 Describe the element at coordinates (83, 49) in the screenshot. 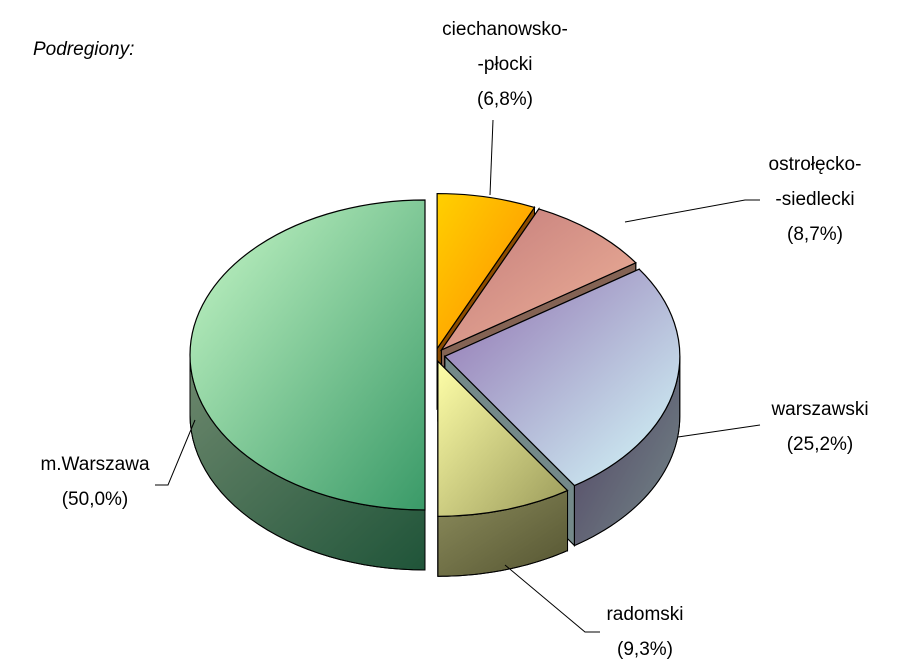

I see `chart-title: Podregiony:` at that location.